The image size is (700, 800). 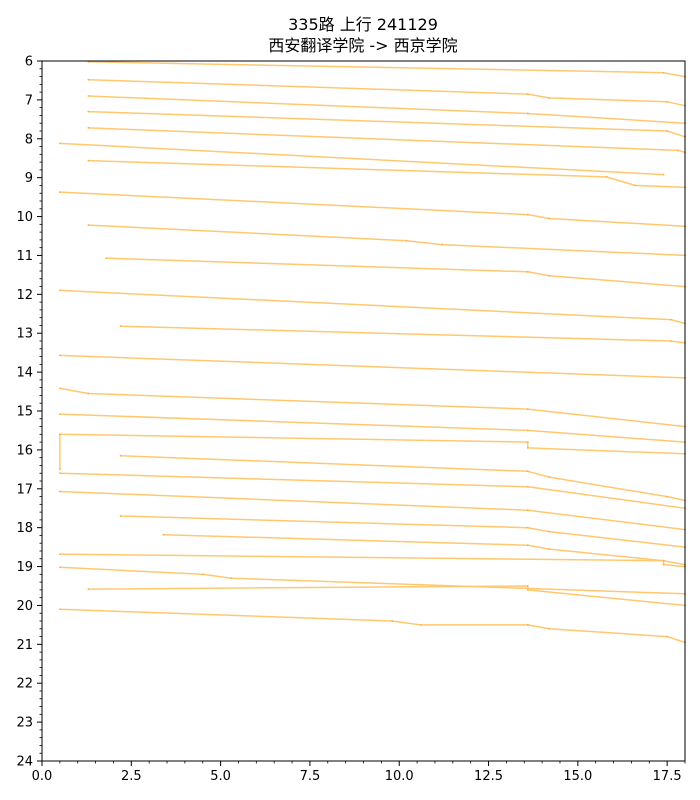 What do you see at coordinates (29, 178) in the screenshot?
I see `y-tick-label: 9` at bounding box center [29, 178].